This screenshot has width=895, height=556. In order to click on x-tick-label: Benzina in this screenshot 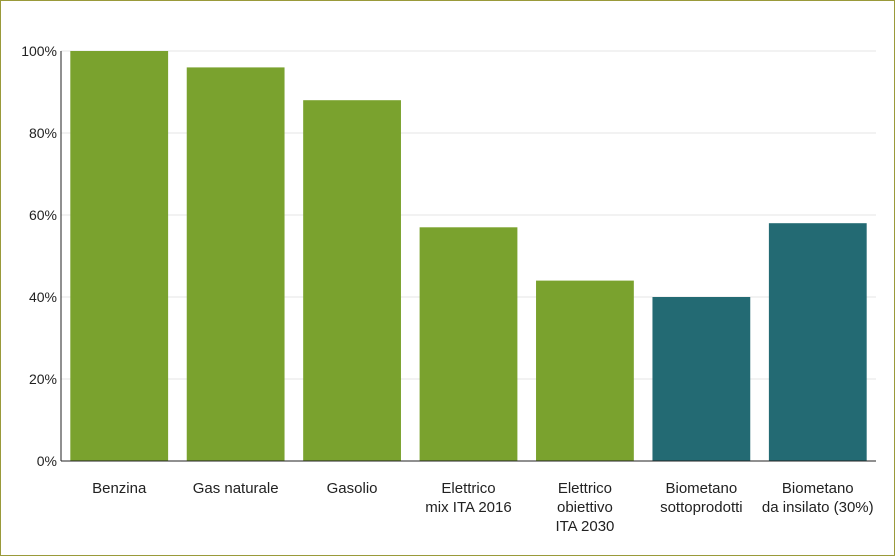, I will do `click(119, 488)`.